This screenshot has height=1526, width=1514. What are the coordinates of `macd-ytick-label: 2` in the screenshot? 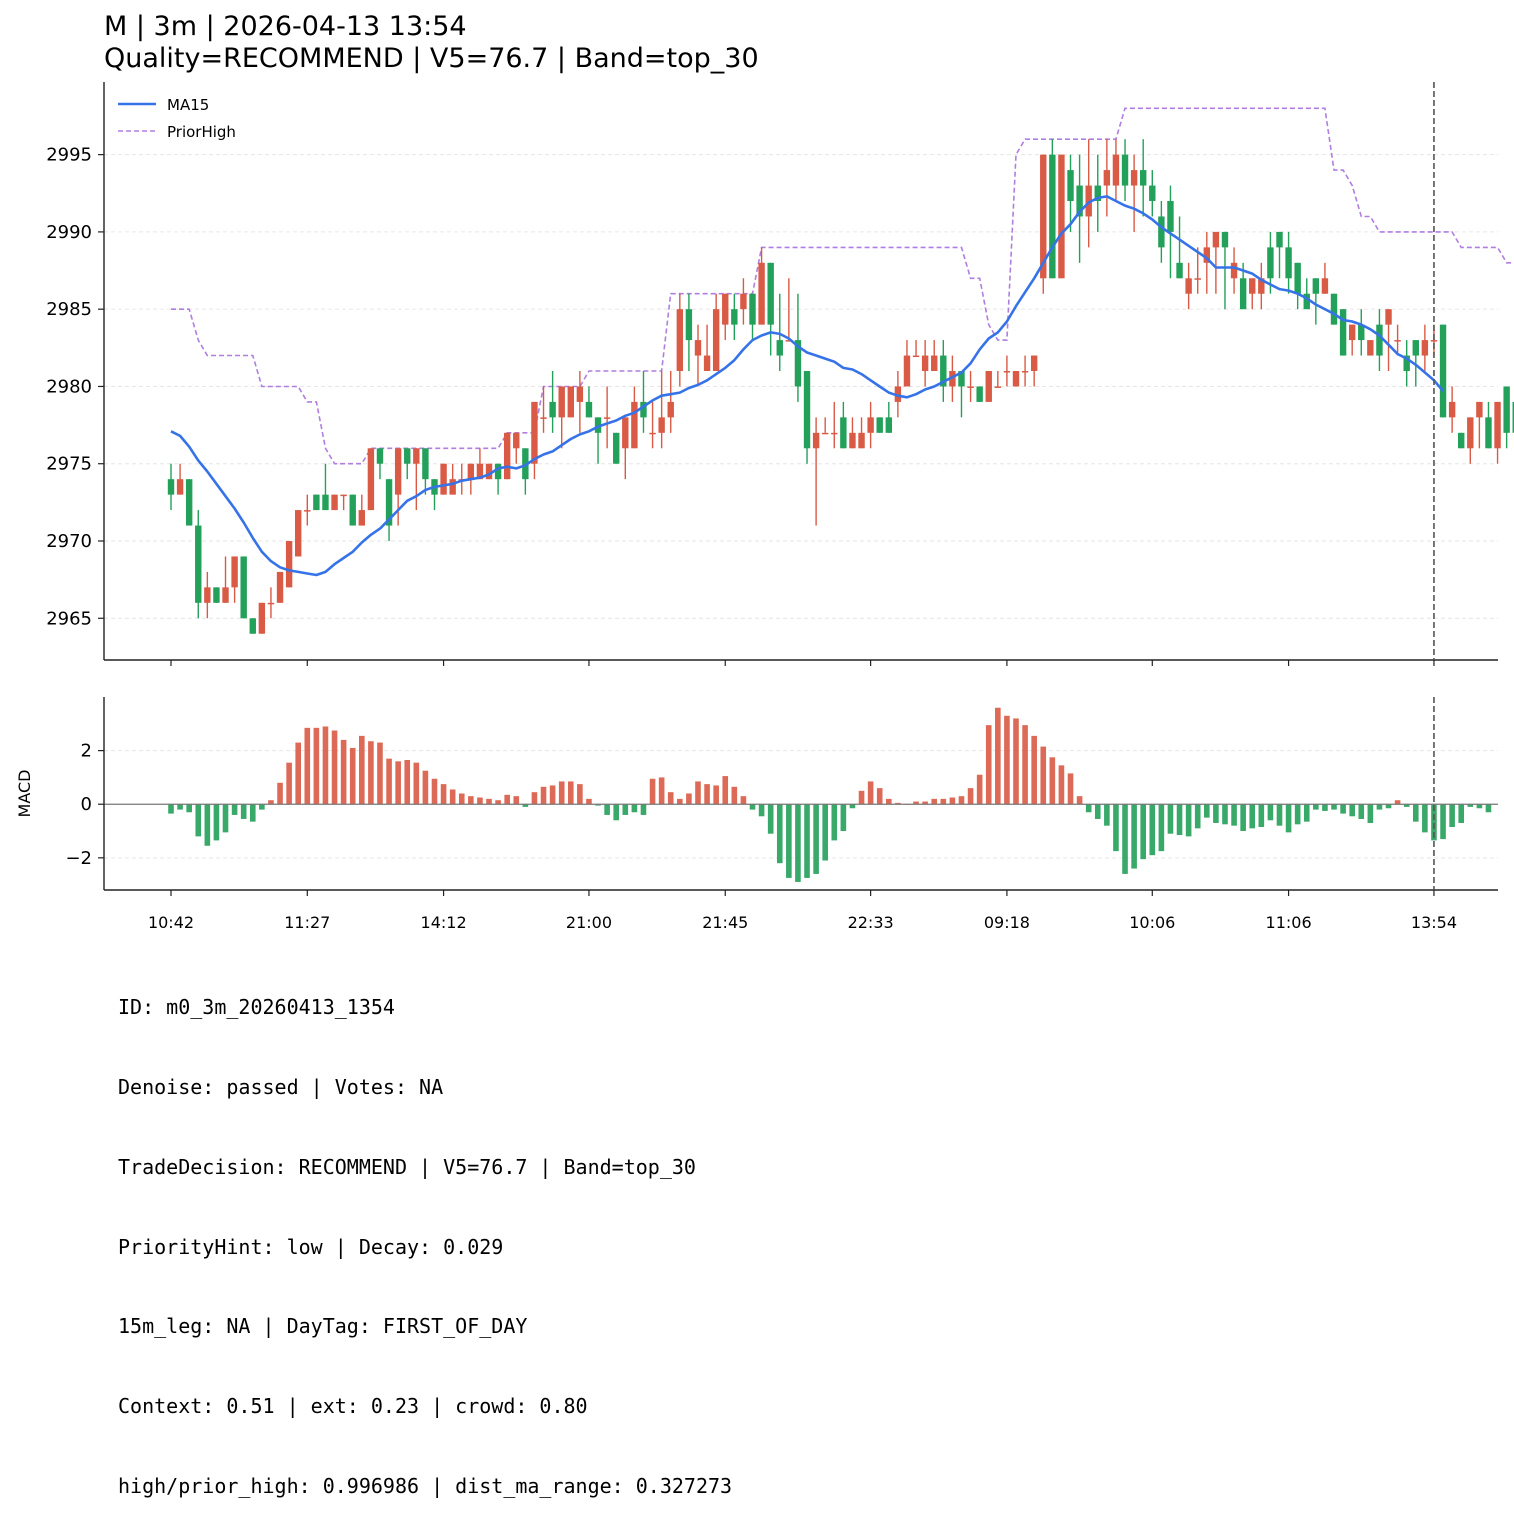 It's located at (86, 751).